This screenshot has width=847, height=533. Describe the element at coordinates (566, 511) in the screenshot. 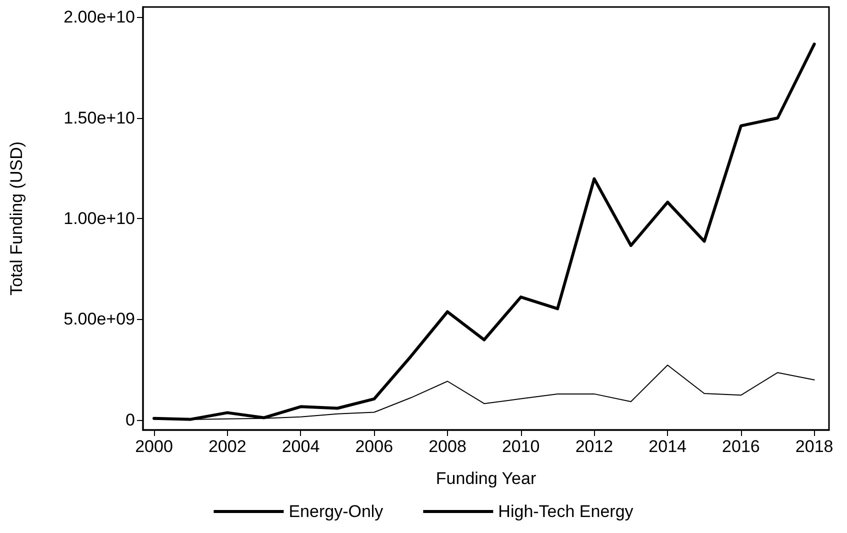

I see `legend-label: High-Tech Energy` at that location.